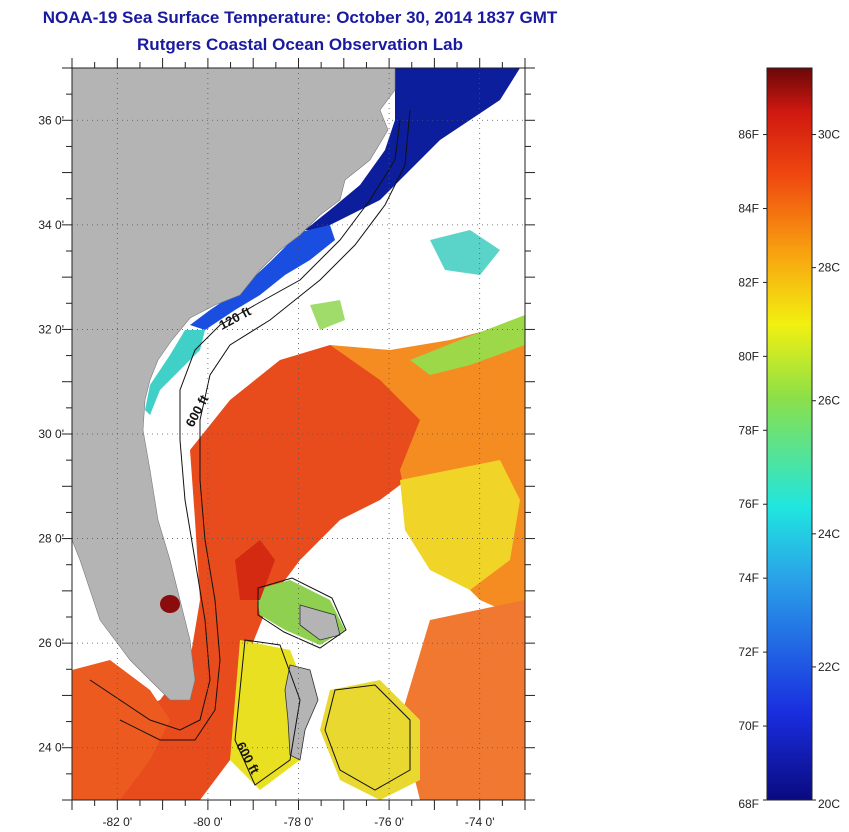  Describe the element at coordinates (748, 578) in the screenshot. I see `colorbar-f-label: 74F` at that location.